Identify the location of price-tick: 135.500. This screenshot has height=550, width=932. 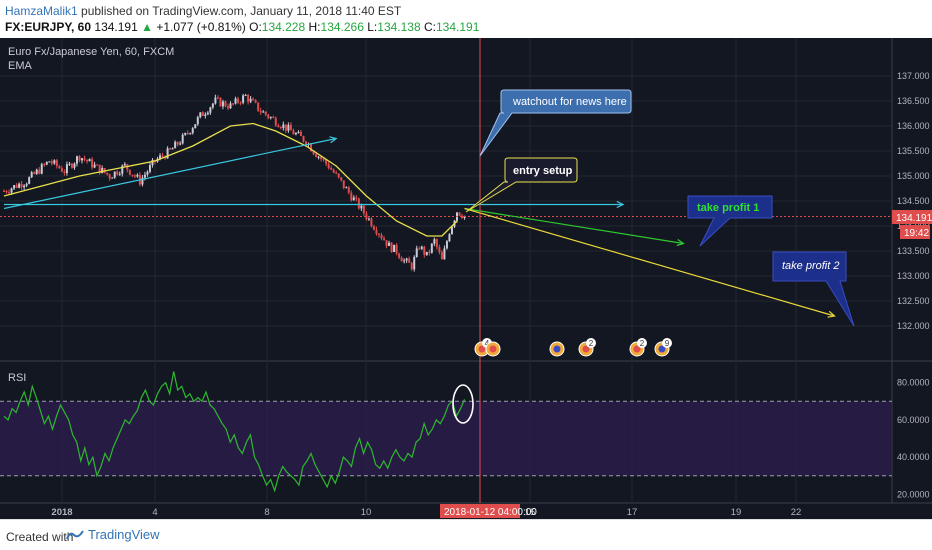
(913, 151).